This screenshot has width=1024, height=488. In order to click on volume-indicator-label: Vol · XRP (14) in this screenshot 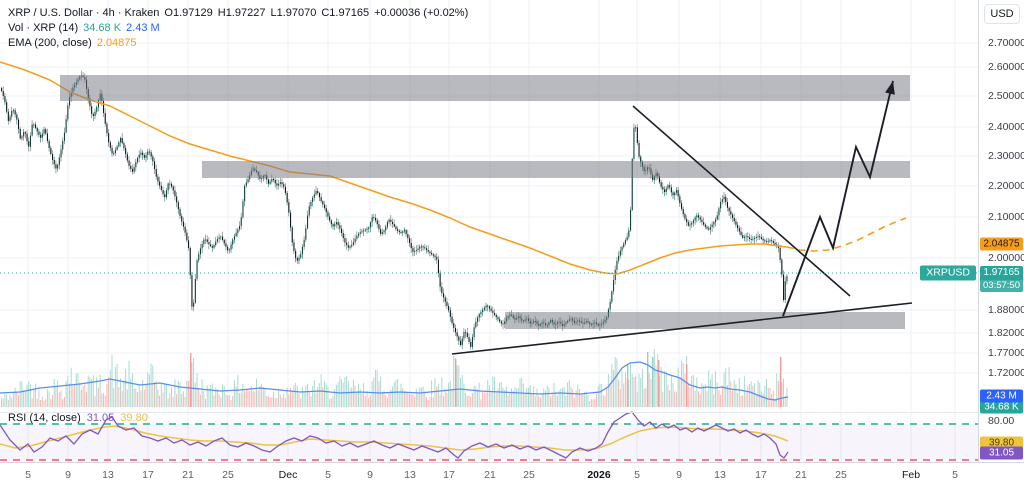, I will do `click(43, 27)`.